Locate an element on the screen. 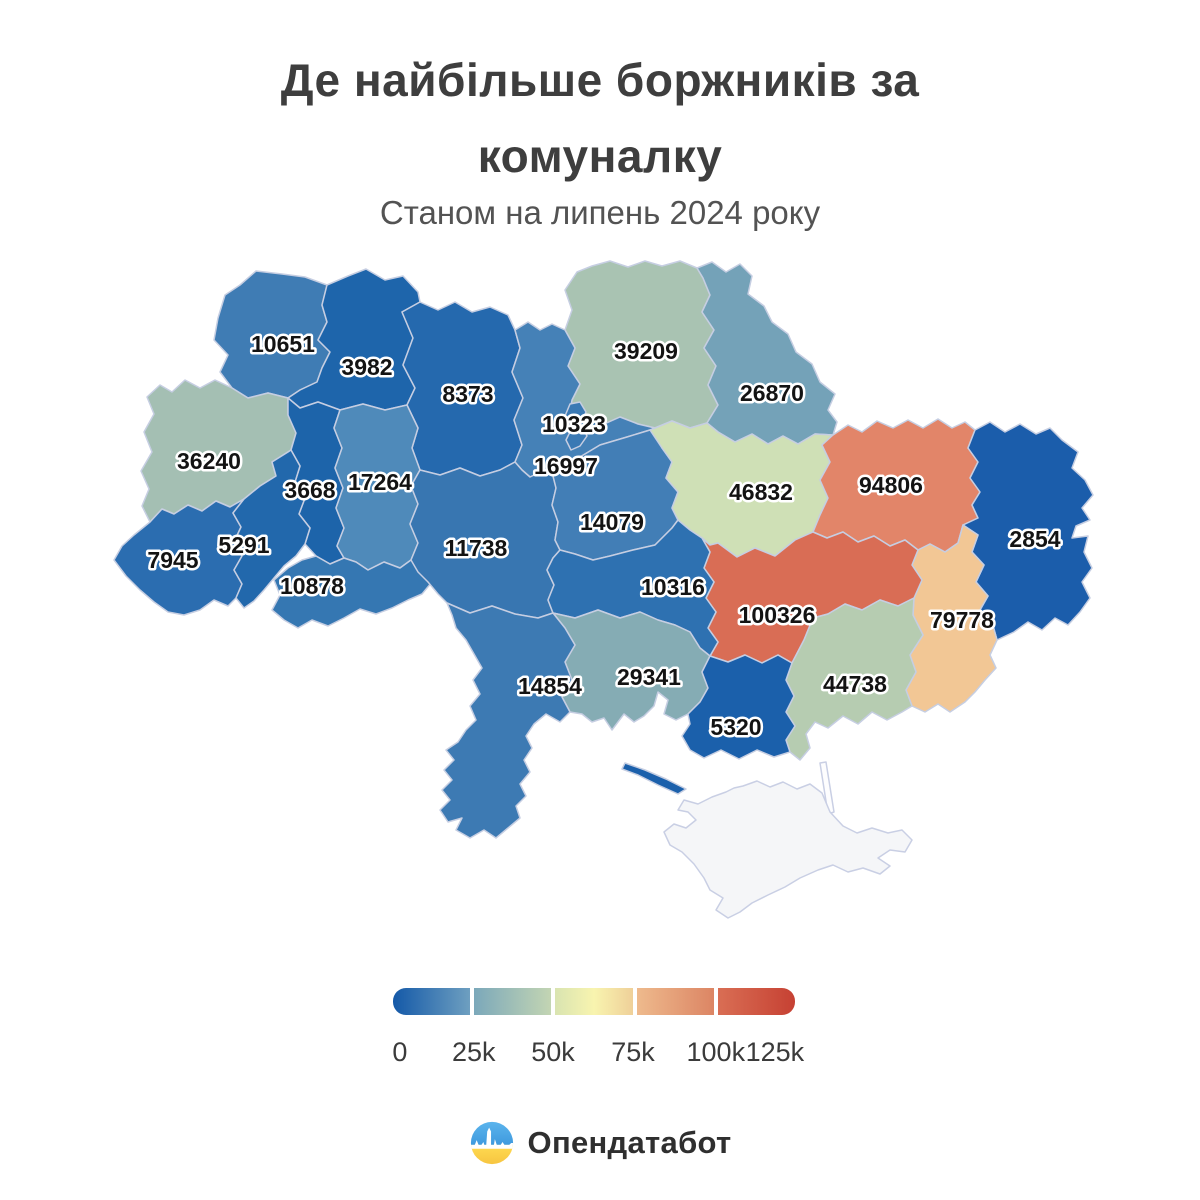 The height and width of the screenshot is (1200, 1200). region-value-kyiv-oblast: 16997 is located at coordinates (566, 466).